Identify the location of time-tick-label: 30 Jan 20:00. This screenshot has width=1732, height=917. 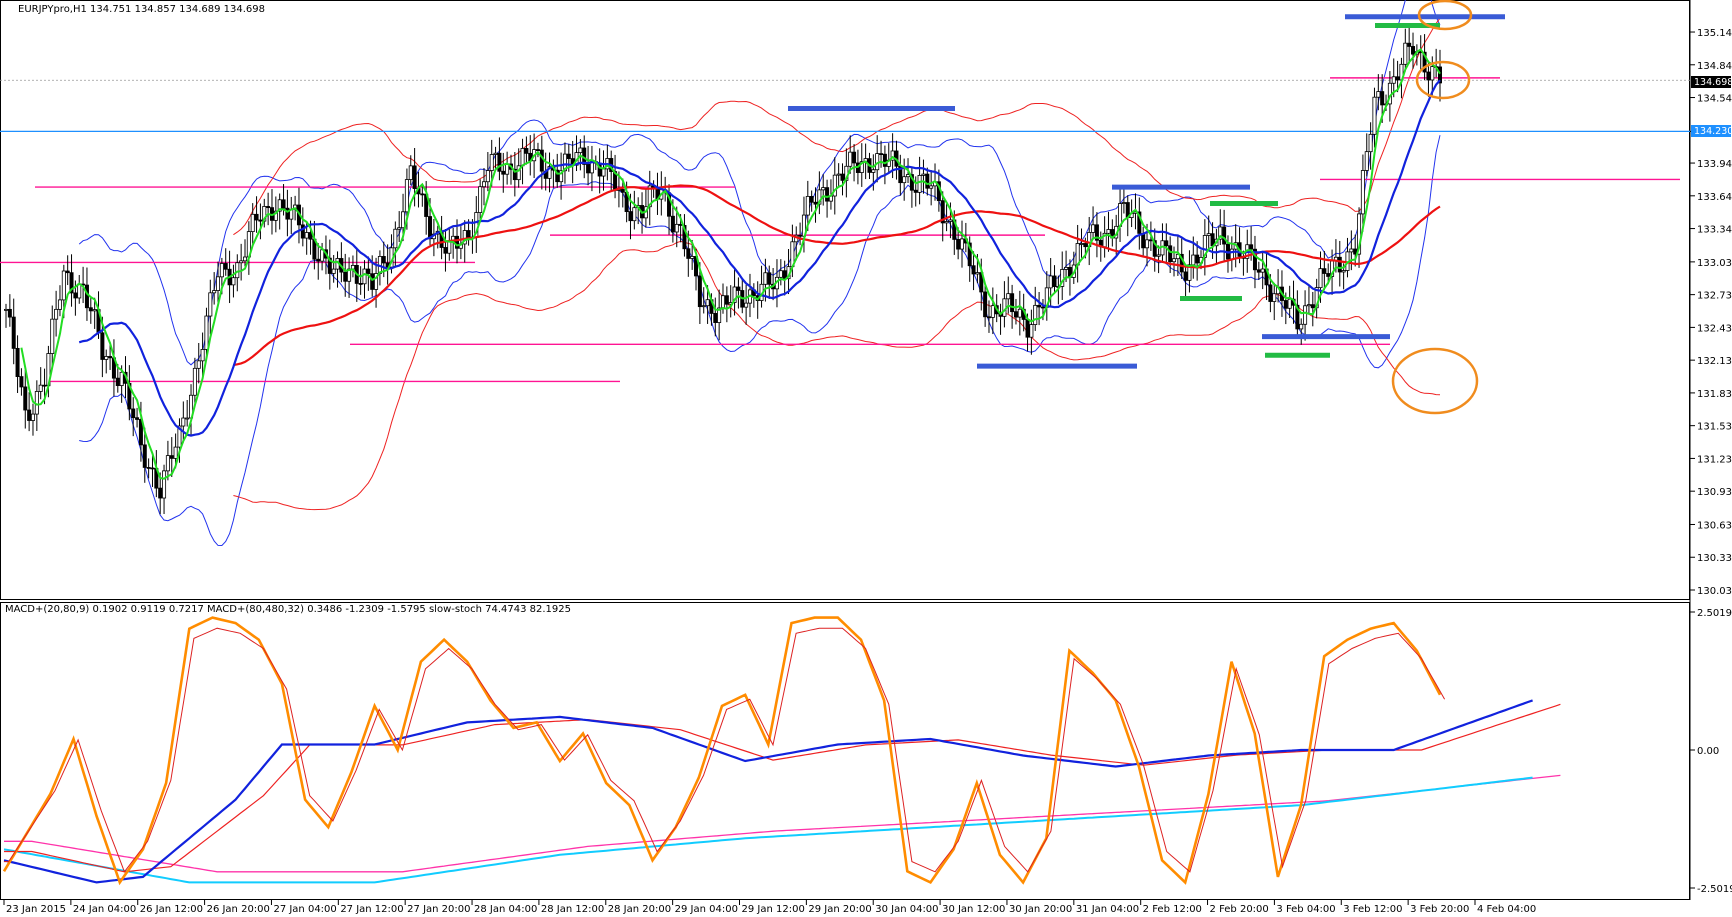
(1040, 909).